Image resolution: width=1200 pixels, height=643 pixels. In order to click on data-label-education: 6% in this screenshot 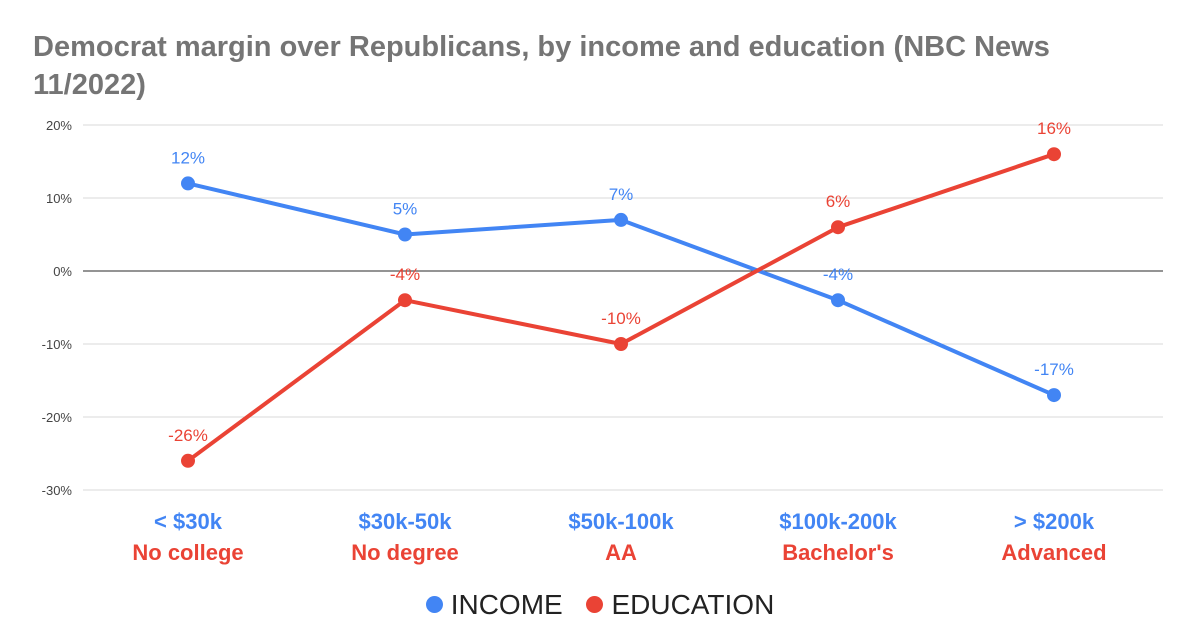, I will do `click(838, 201)`.